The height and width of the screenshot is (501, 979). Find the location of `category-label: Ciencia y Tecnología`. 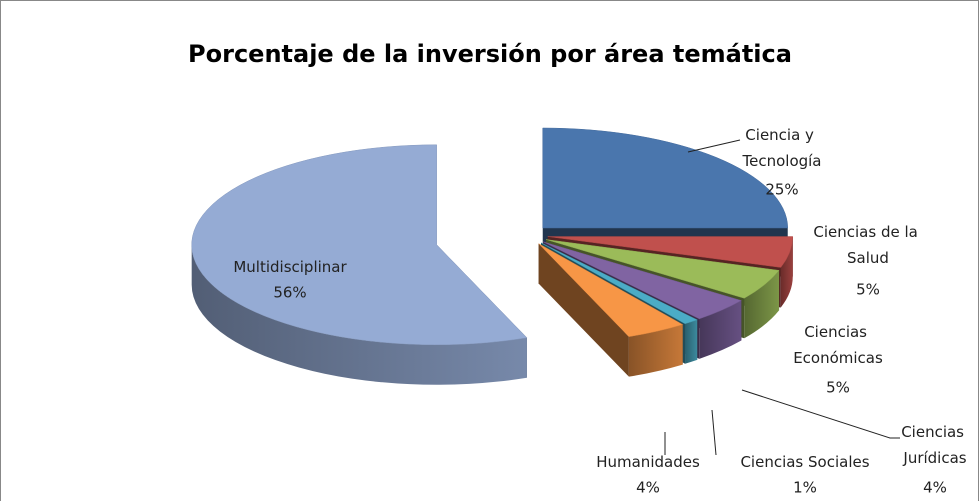

category-label: Ciencia y Tecnología is located at coordinates (782, 148).